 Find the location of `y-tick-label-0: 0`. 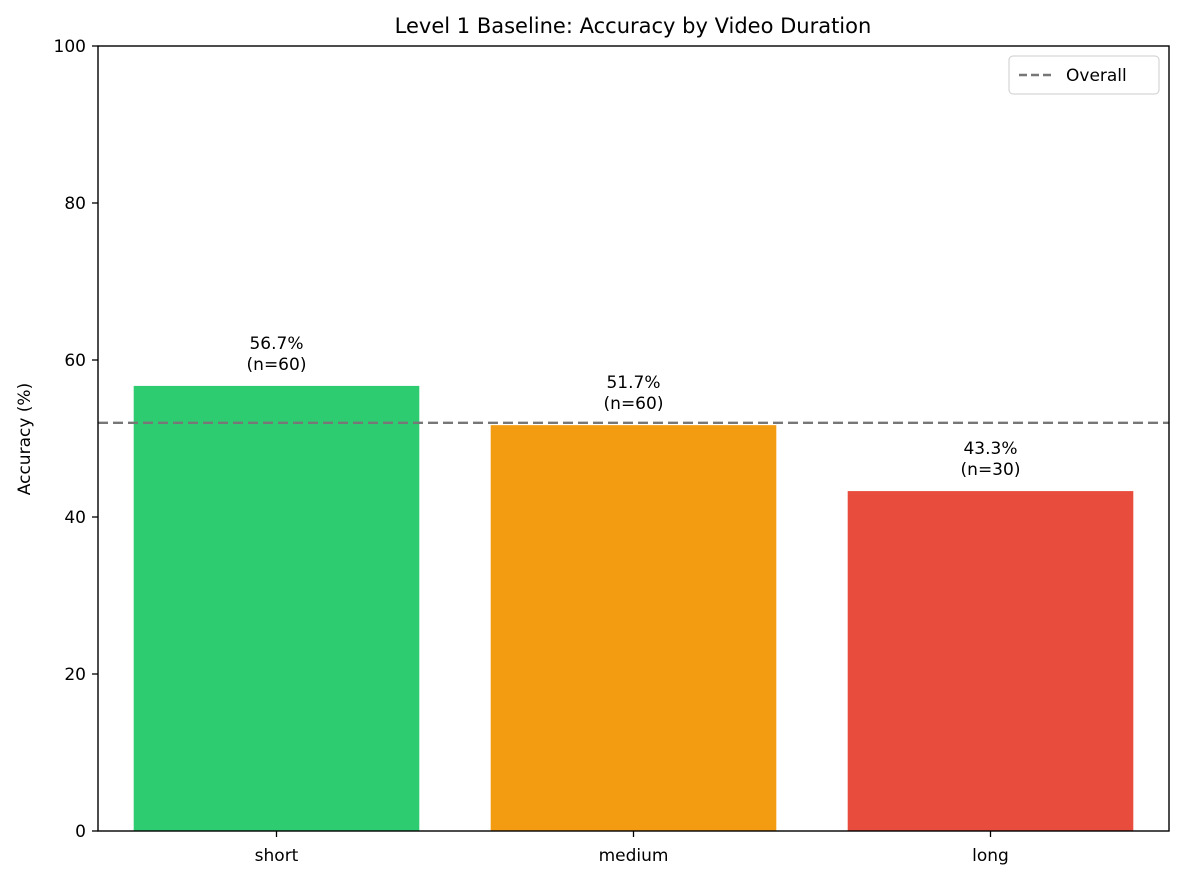

y-tick-label-0: 0 is located at coordinates (80, 832).